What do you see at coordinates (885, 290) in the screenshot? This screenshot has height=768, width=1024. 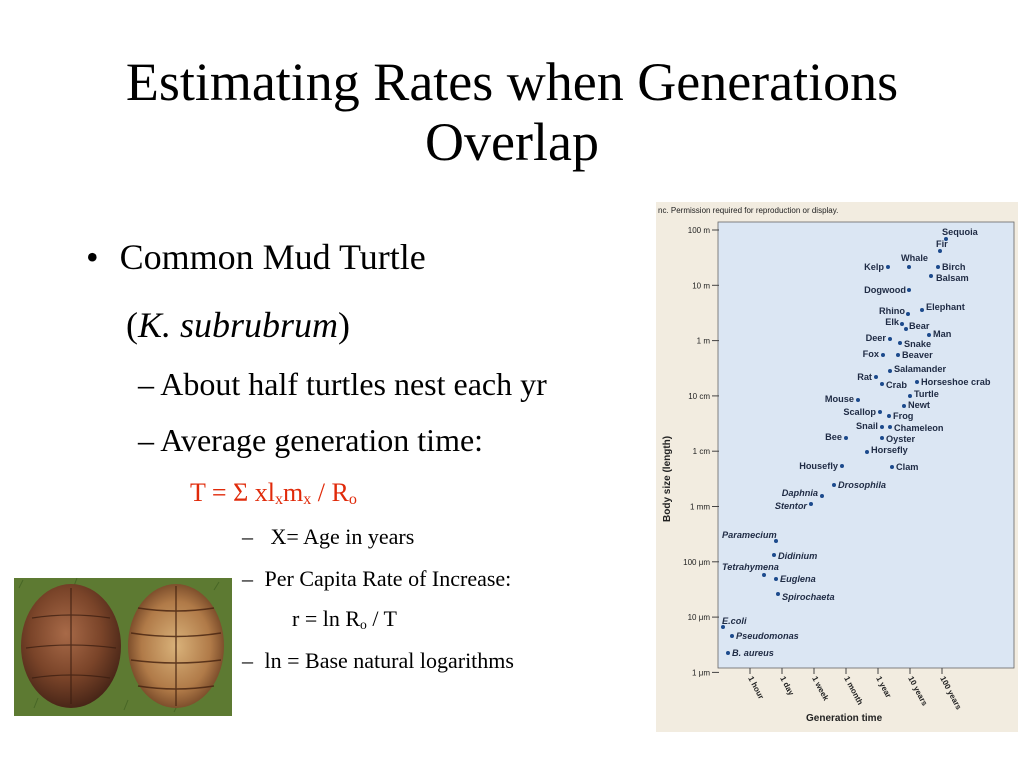 I see `organism-label: Dogwood` at bounding box center [885, 290].